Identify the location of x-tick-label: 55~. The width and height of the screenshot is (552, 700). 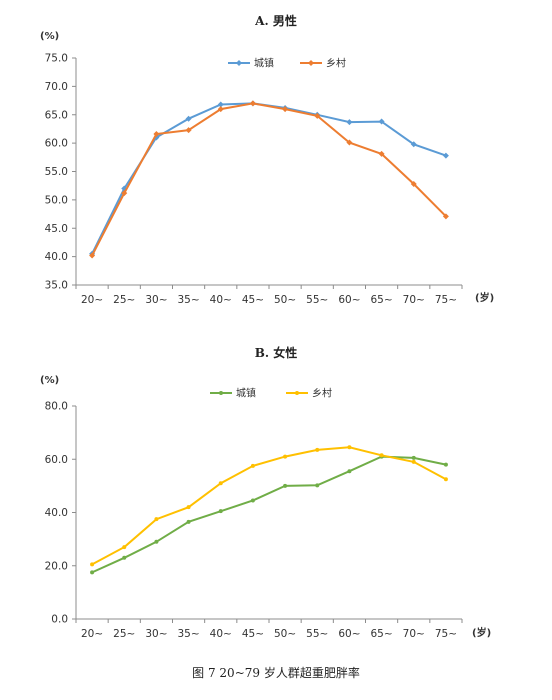
(317, 300).